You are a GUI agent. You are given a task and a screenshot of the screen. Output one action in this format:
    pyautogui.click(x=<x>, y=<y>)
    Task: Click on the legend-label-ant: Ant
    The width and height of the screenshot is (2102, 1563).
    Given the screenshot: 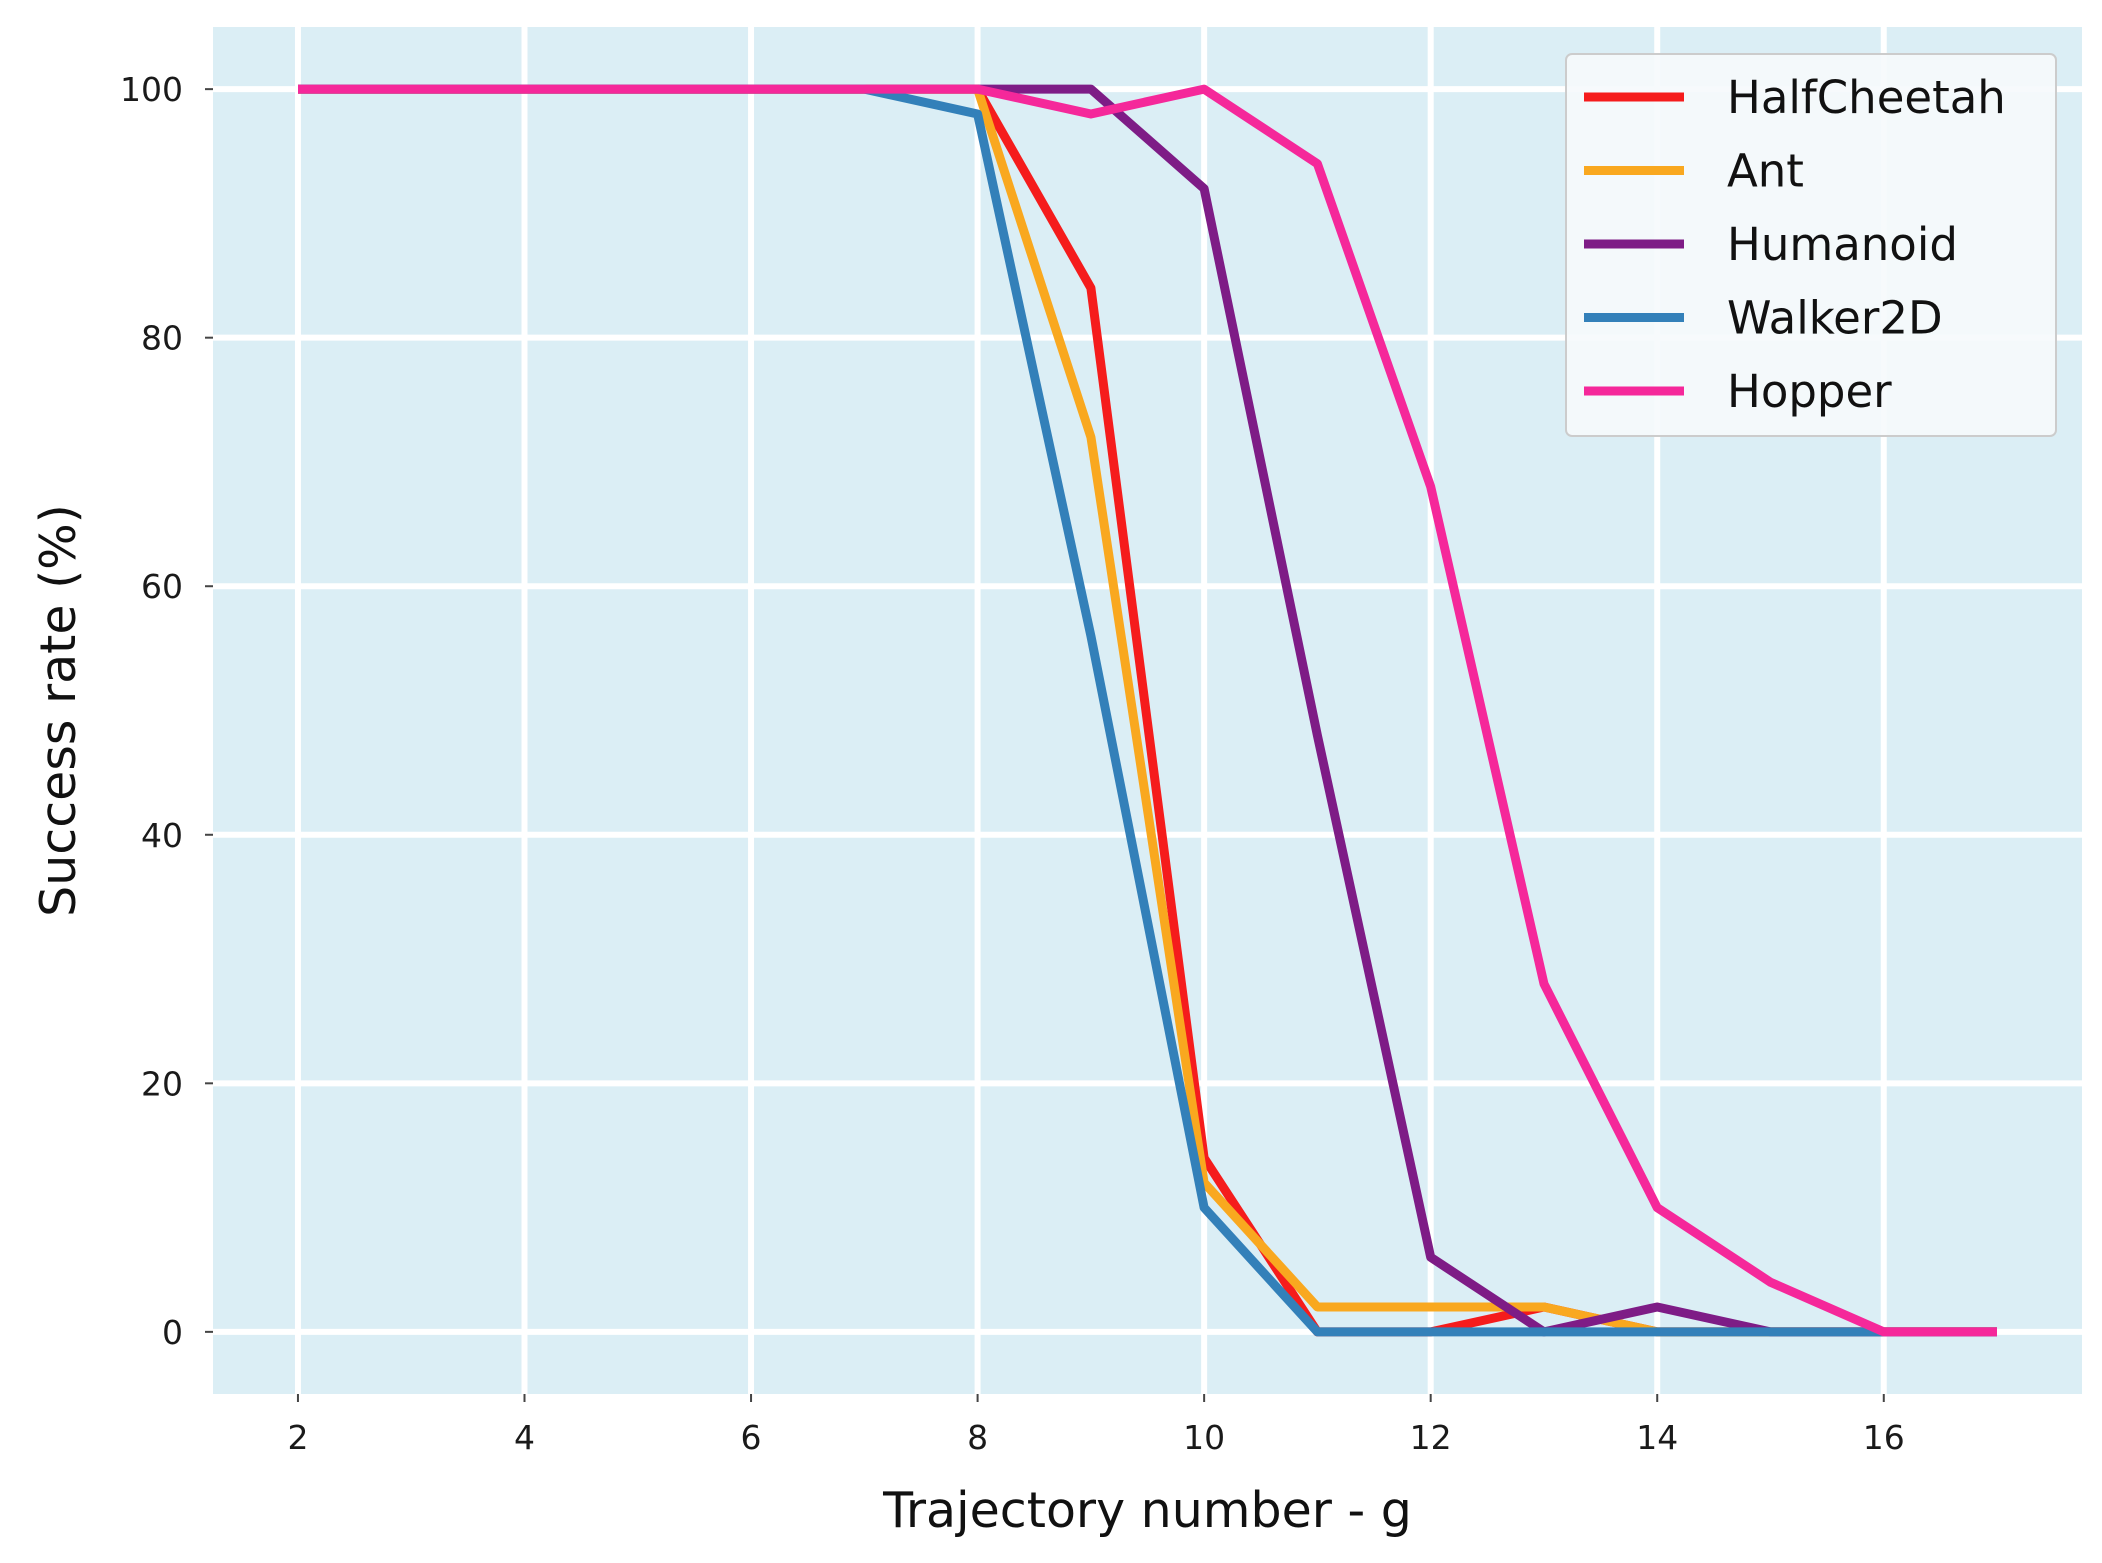 What is the action you would take?
    pyautogui.click(x=1765, y=171)
    